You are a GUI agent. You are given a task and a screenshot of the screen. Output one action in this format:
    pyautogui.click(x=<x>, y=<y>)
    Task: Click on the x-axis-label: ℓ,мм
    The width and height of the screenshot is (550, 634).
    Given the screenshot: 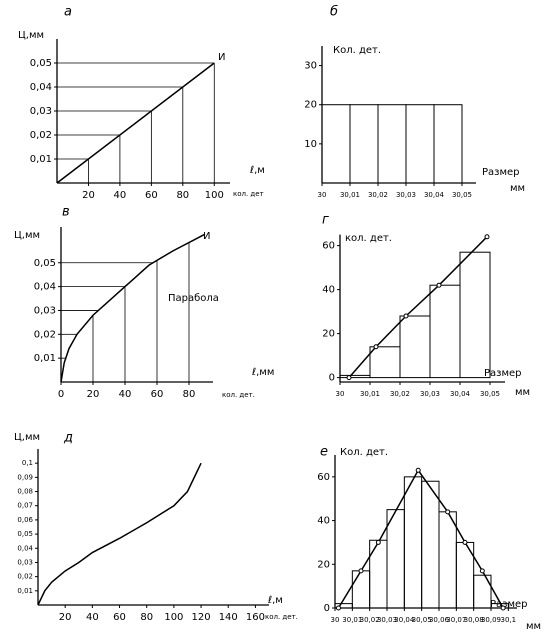 What is the action you would take?
    pyautogui.click(x=263, y=372)
    